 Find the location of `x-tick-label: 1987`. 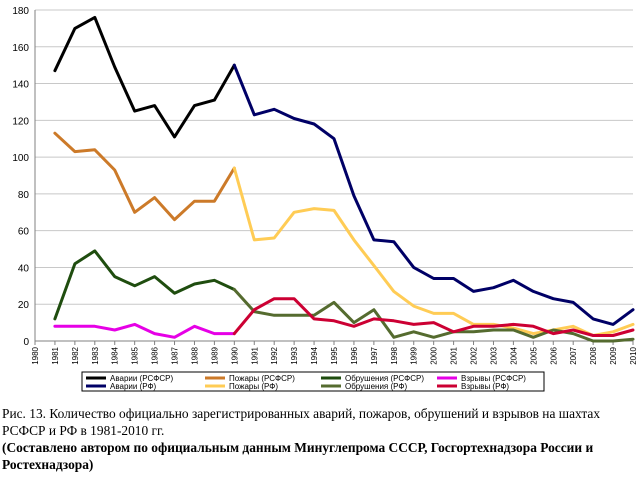

x-tick-label: 1987 is located at coordinates (175, 355).